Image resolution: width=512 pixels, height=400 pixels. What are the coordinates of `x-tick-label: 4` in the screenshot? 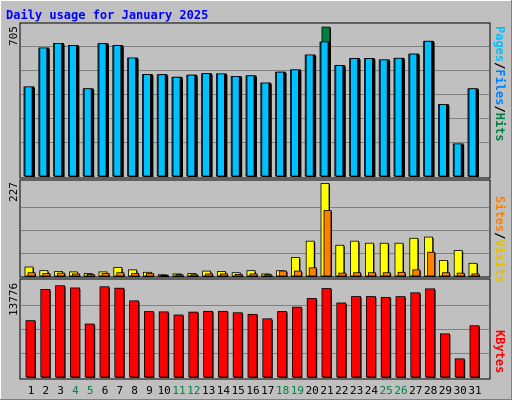 It's located at (75, 390).